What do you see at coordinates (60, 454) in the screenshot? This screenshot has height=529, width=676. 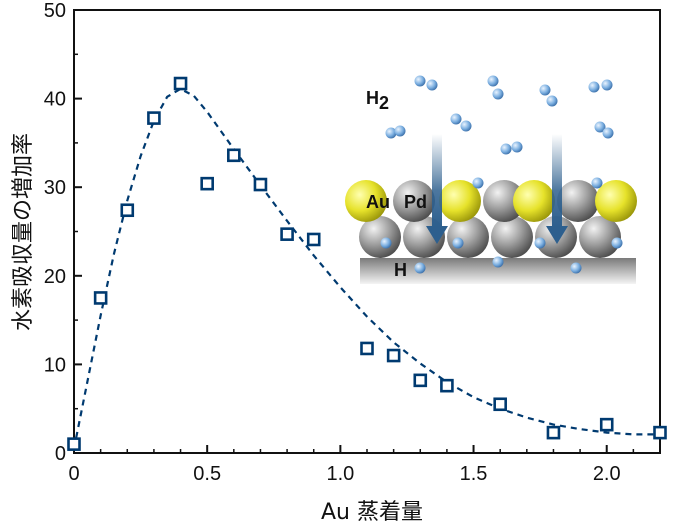 I see `y-tick-label: 0` at bounding box center [60, 454].